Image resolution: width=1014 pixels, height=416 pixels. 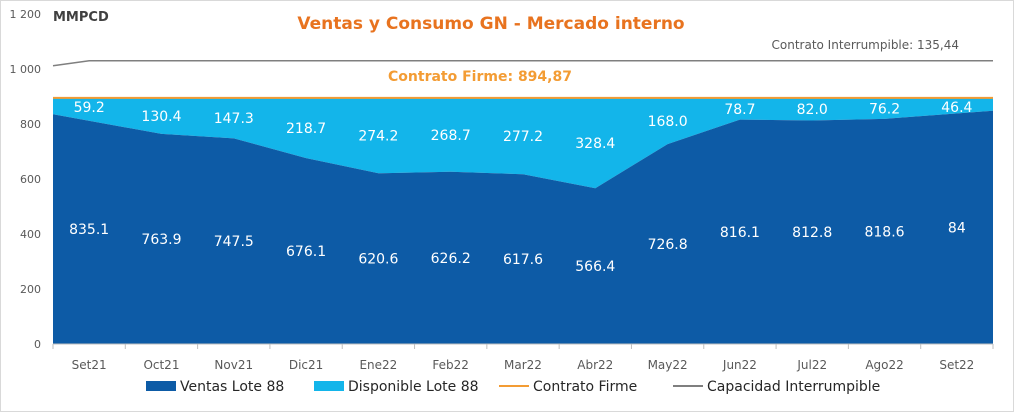 I want to click on x-tick-label: Feb22, so click(x=450, y=365).